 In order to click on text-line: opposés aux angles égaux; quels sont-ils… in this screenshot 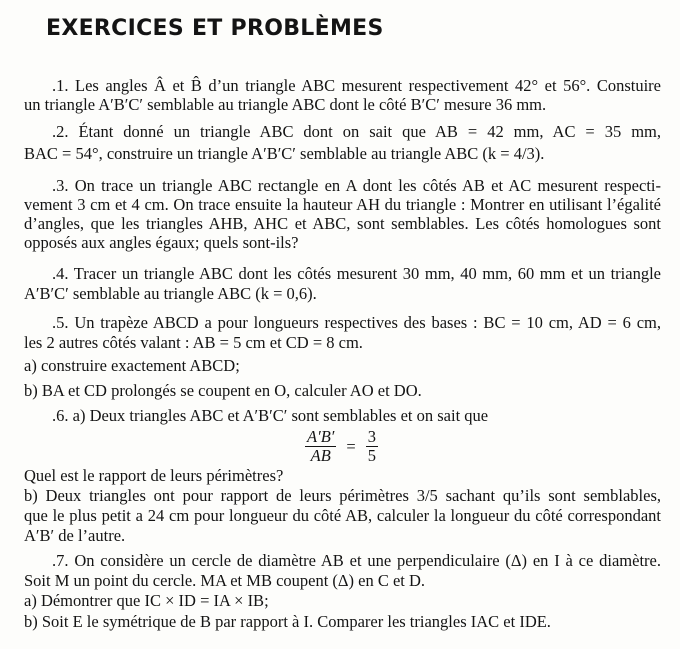, I will do `click(161, 242)`.